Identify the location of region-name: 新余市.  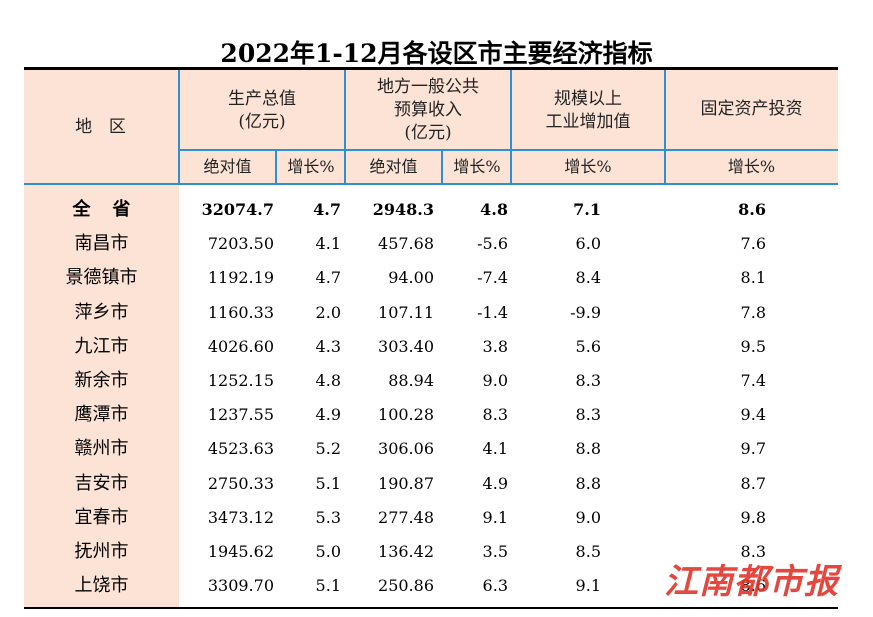
(101, 380).